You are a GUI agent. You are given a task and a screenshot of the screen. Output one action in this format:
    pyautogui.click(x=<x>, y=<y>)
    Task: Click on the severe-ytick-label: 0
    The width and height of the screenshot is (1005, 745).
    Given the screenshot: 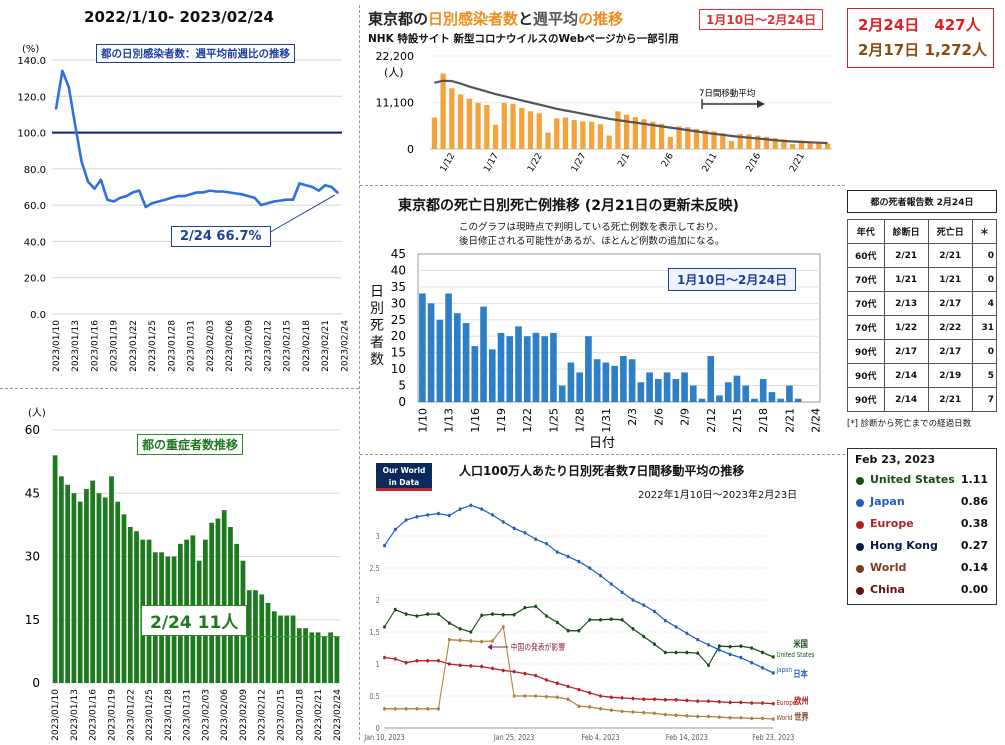 What is the action you would take?
    pyautogui.click(x=36, y=683)
    